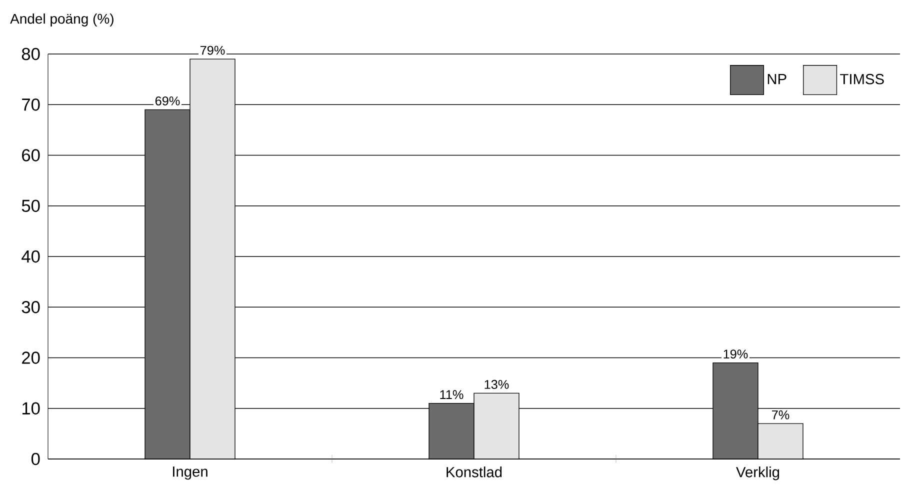 The height and width of the screenshot is (489, 901). I want to click on data-label: 7%, so click(781, 415).